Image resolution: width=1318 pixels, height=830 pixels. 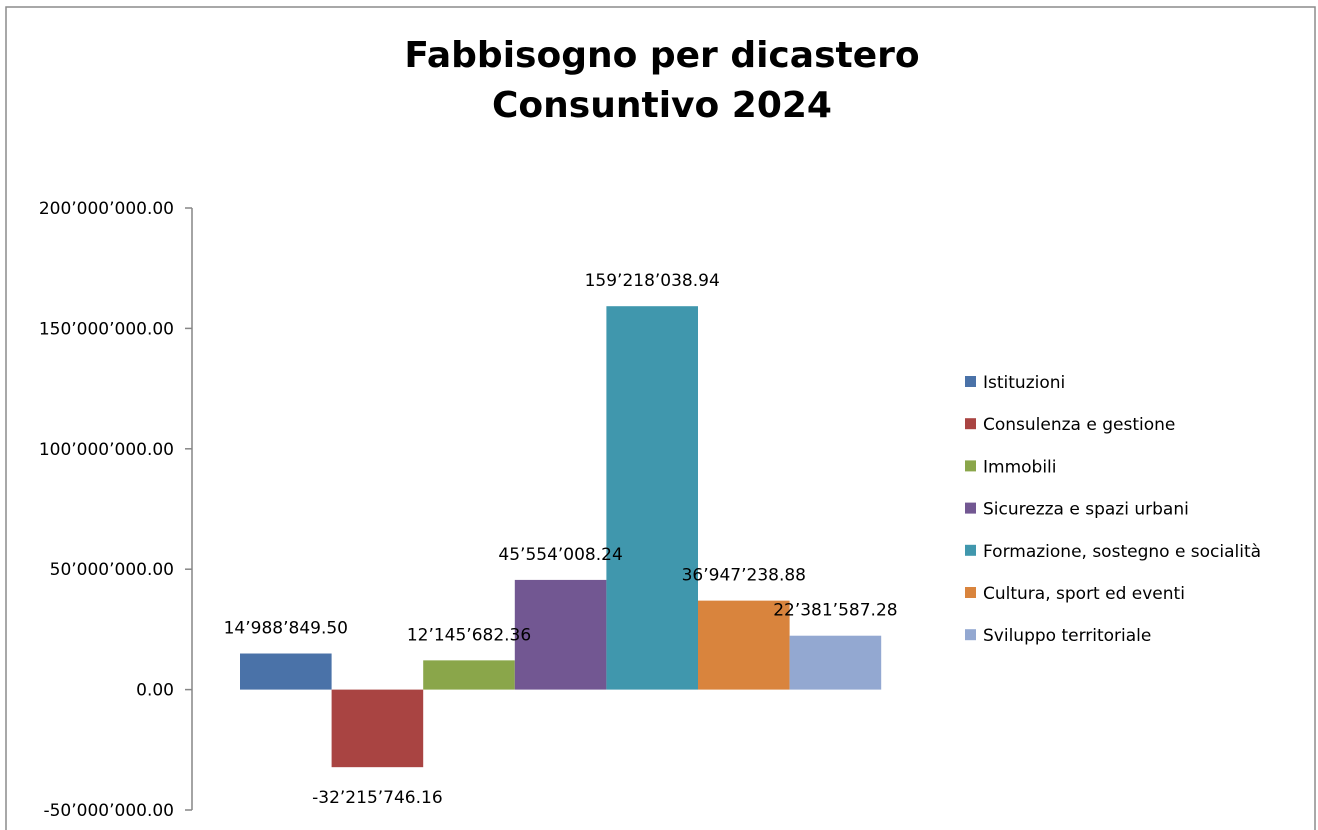 What do you see at coordinates (106, 329) in the screenshot?
I see `y-tick-label: 150’000’000.00` at bounding box center [106, 329].